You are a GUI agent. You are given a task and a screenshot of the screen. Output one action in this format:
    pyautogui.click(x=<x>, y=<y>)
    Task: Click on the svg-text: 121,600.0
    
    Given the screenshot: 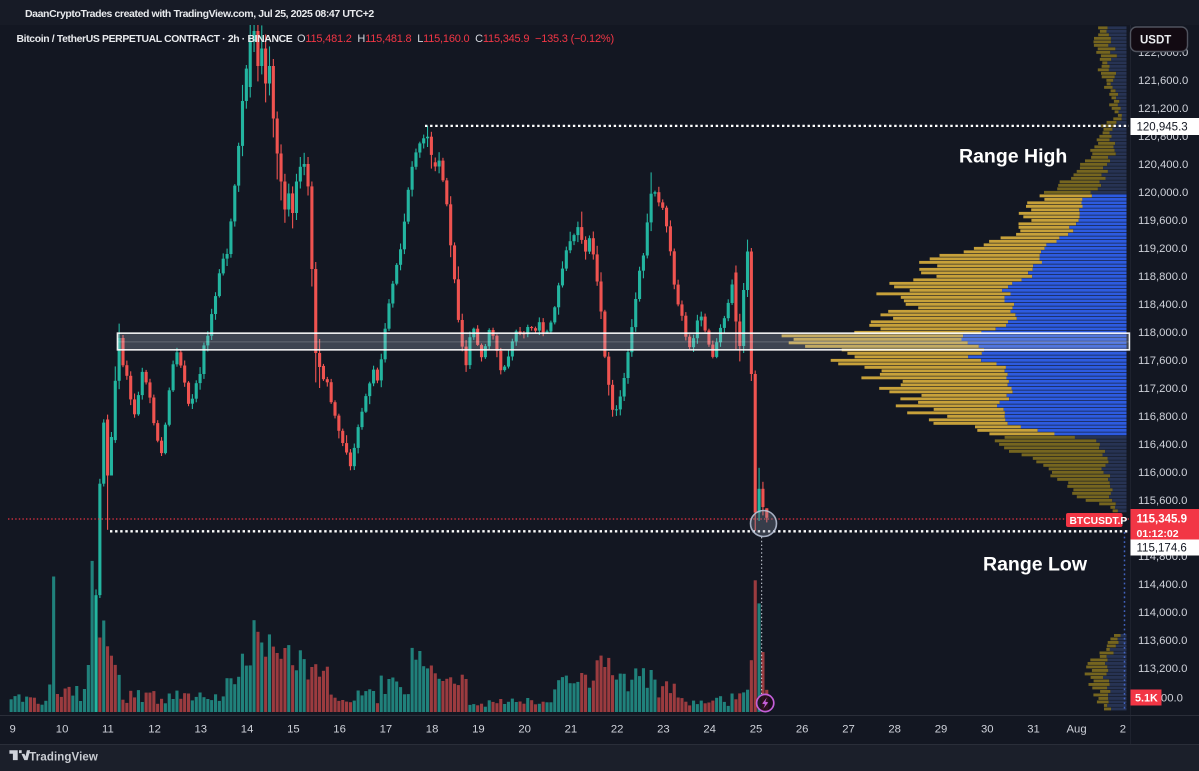 What is the action you would take?
    pyautogui.click(x=1163, y=81)
    